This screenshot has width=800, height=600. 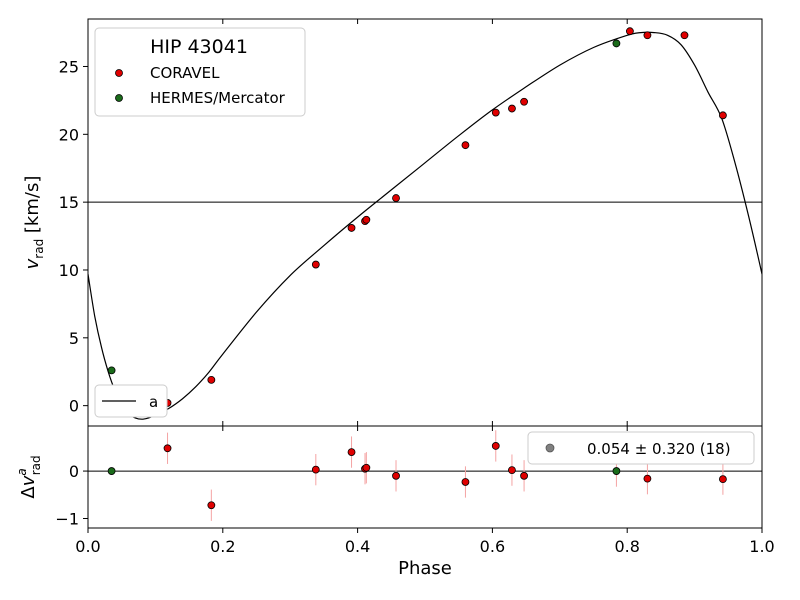 What do you see at coordinates (199, 47) in the screenshot?
I see `rv-legend-title: HIP 43041` at bounding box center [199, 47].